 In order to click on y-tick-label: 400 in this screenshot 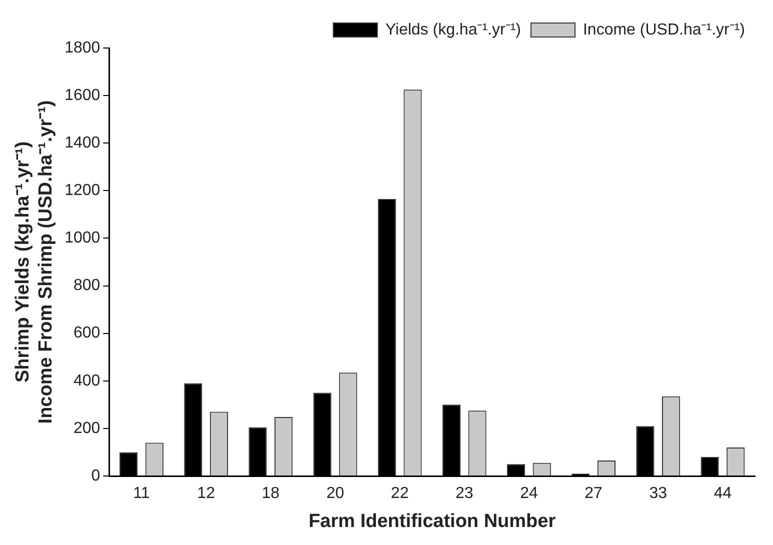, I will do `click(86, 381)`.